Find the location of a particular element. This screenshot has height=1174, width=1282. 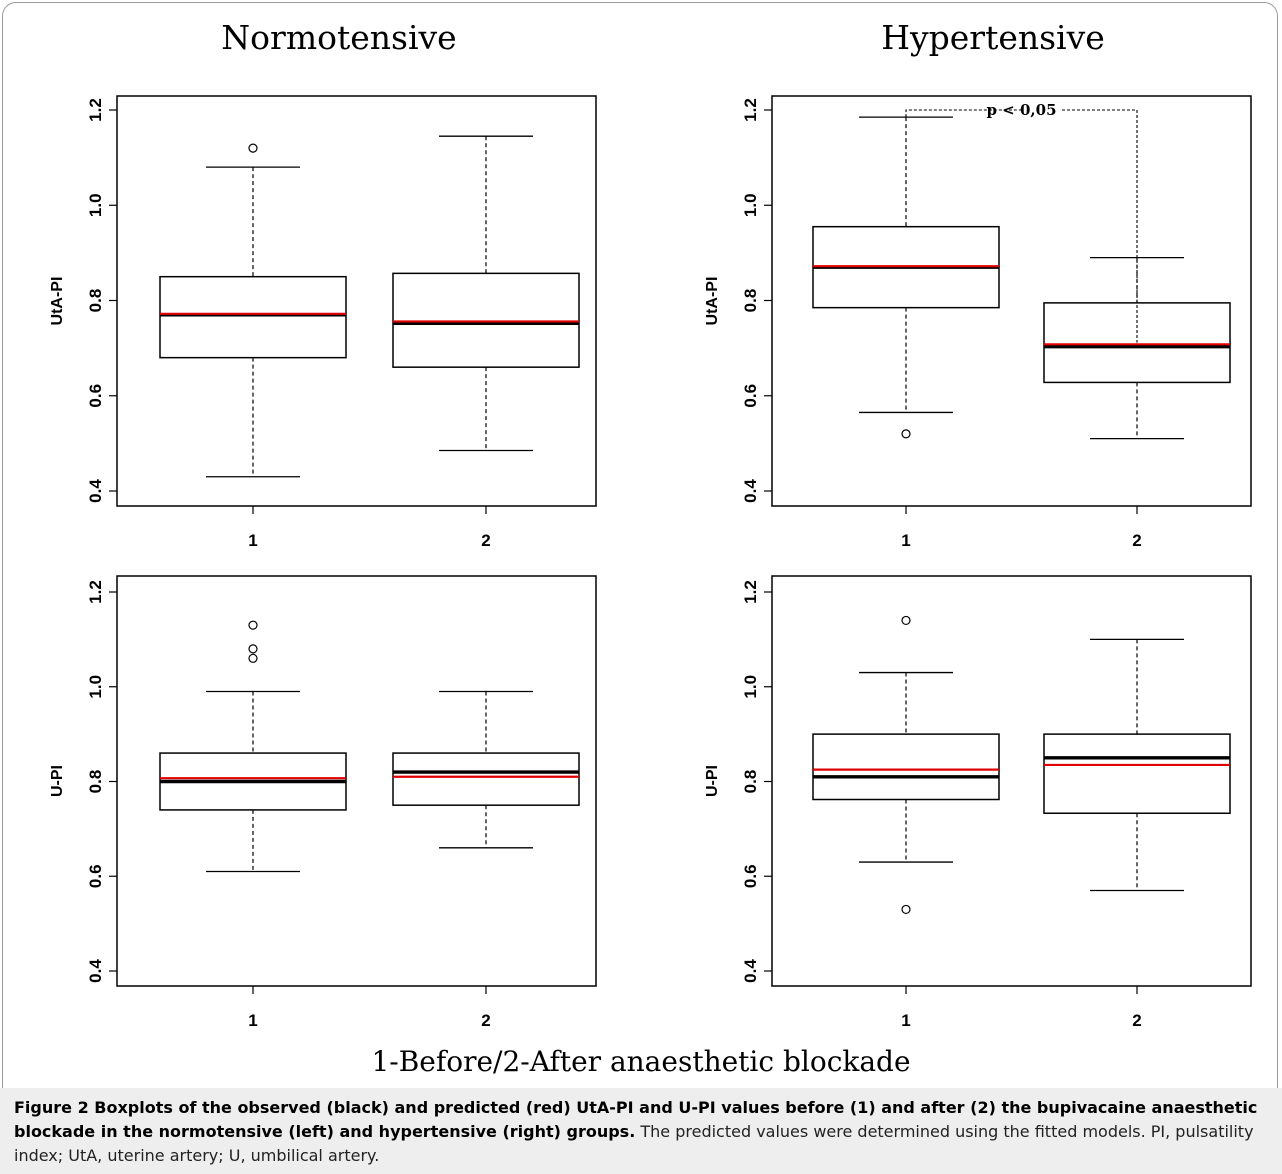

title-normotensive: Normotensive is located at coordinates (339, 37).